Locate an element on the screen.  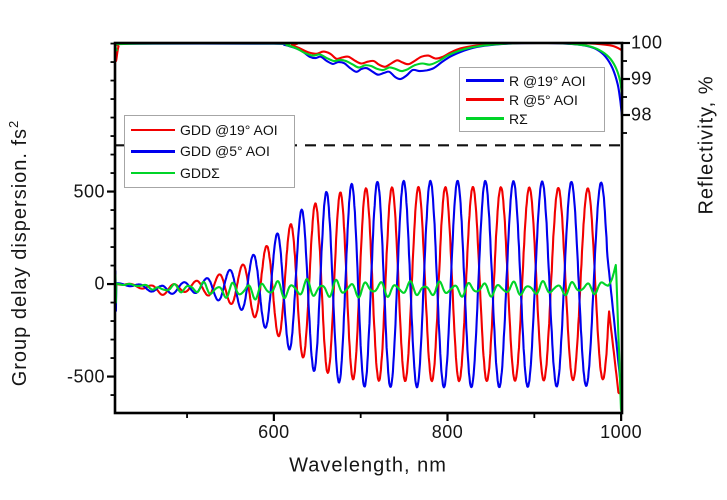
legend-label-r-sum: RΣ is located at coordinates (518, 118).